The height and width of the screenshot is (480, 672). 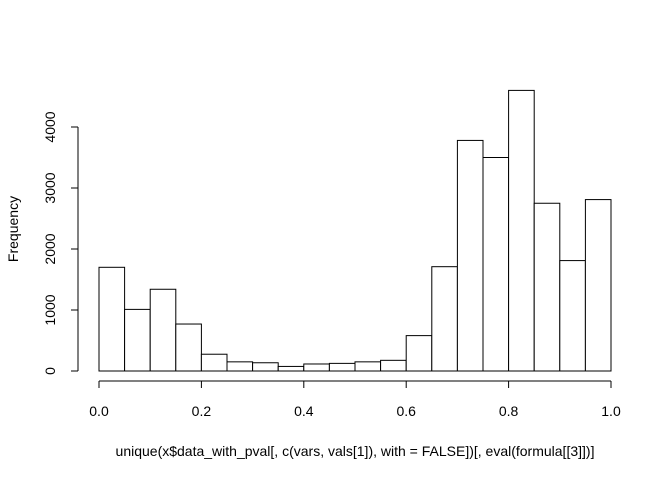 I want to click on y-axis-label: Frequency, so click(x=13, y=229).